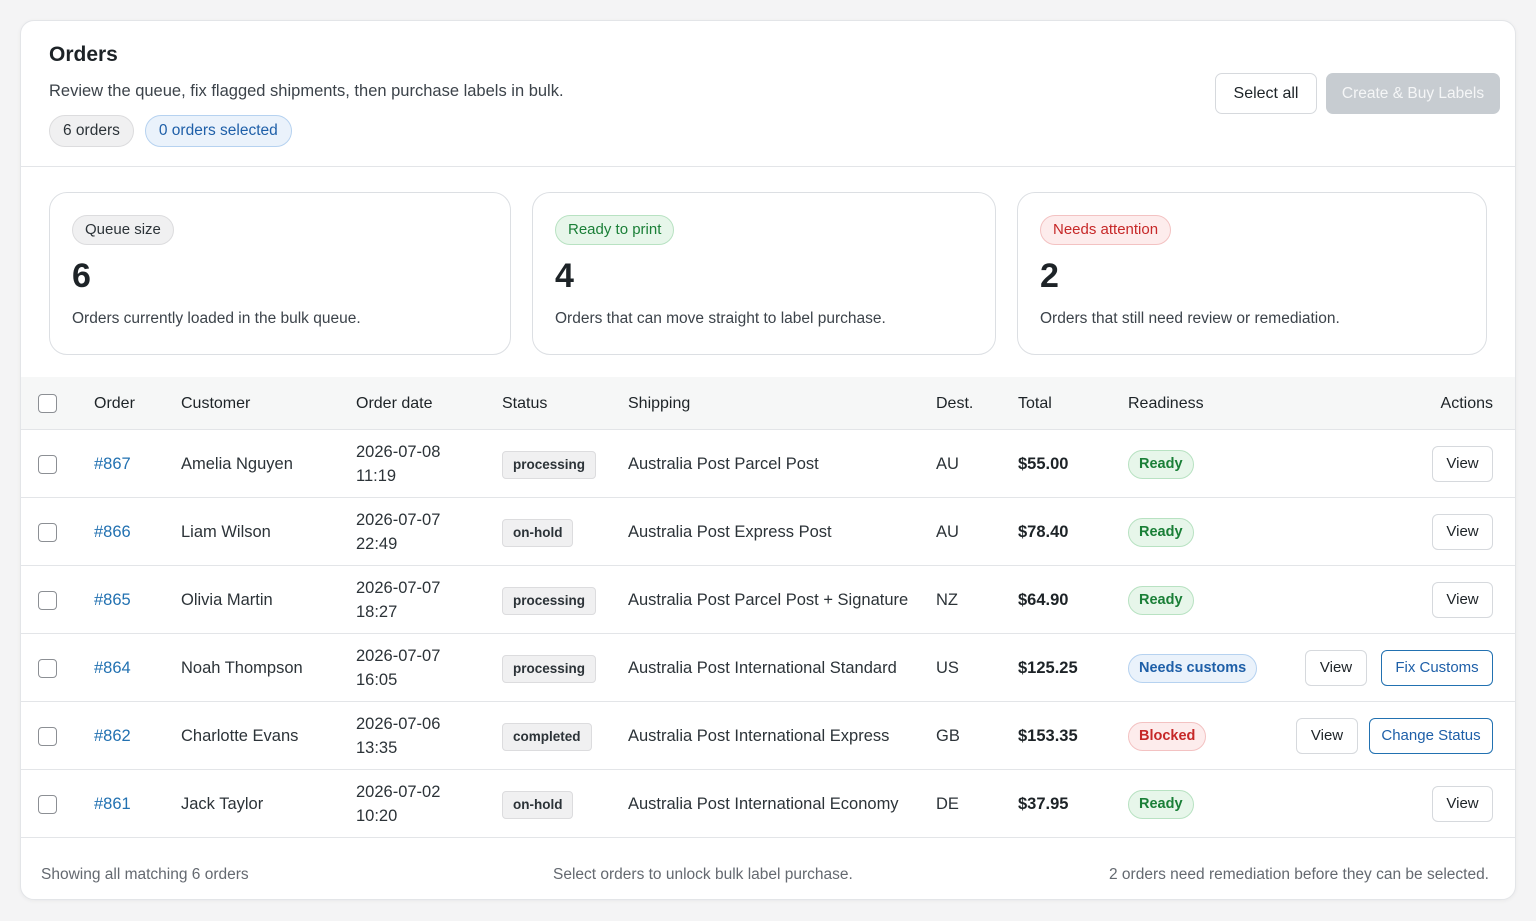 The height and width of the screenshot is (921, 1536). I want to click on page-title: Orders, so click(83, 54).